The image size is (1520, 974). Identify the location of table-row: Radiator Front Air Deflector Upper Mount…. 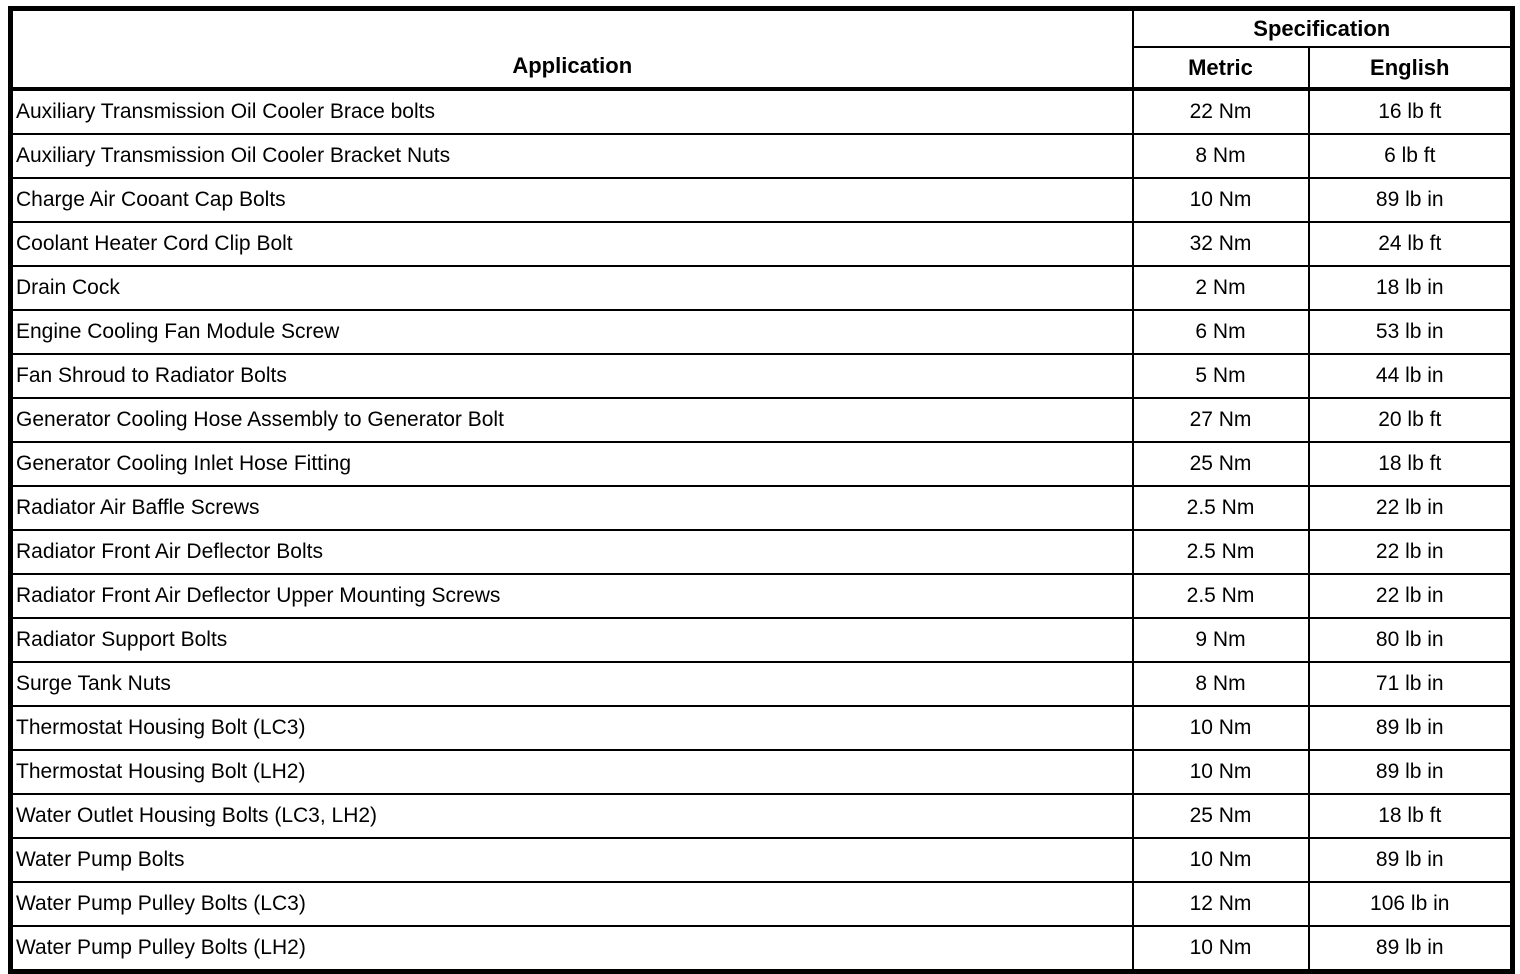
(761, 596).